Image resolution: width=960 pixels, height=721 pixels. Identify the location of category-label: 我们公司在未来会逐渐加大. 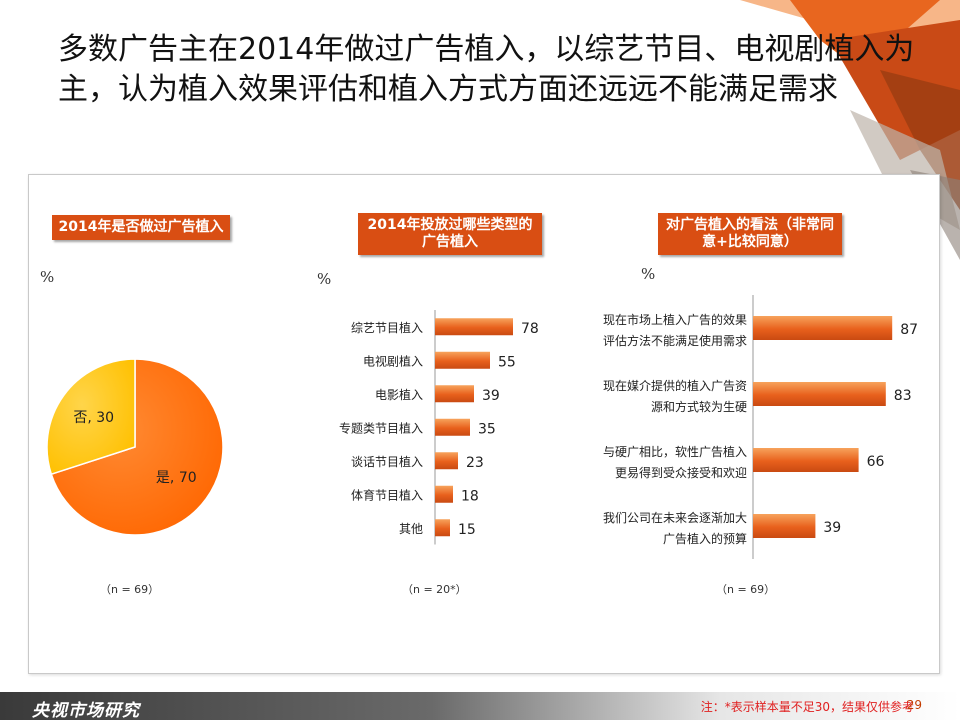
(675, 517).